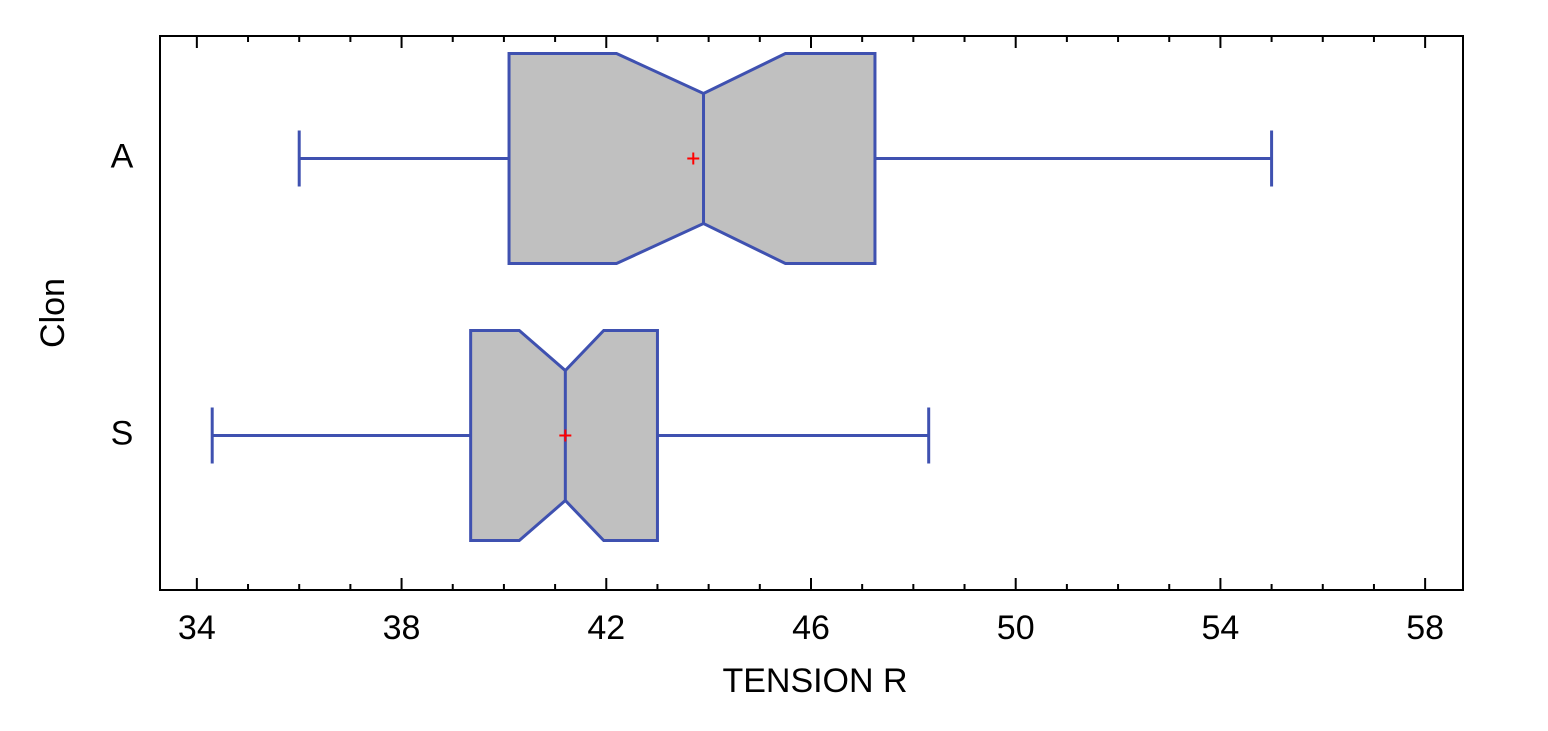 This screenshot has width=1548, height=731. I want to click on x-axis-label: TENSION R, so click(814, 681).